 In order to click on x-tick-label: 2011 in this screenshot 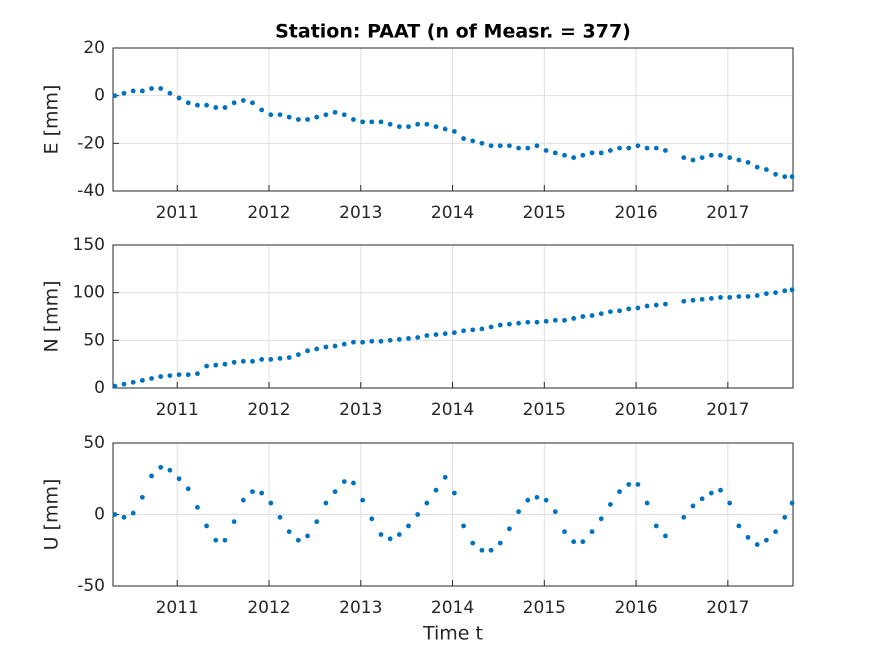, I will do `click(177, 213)`.